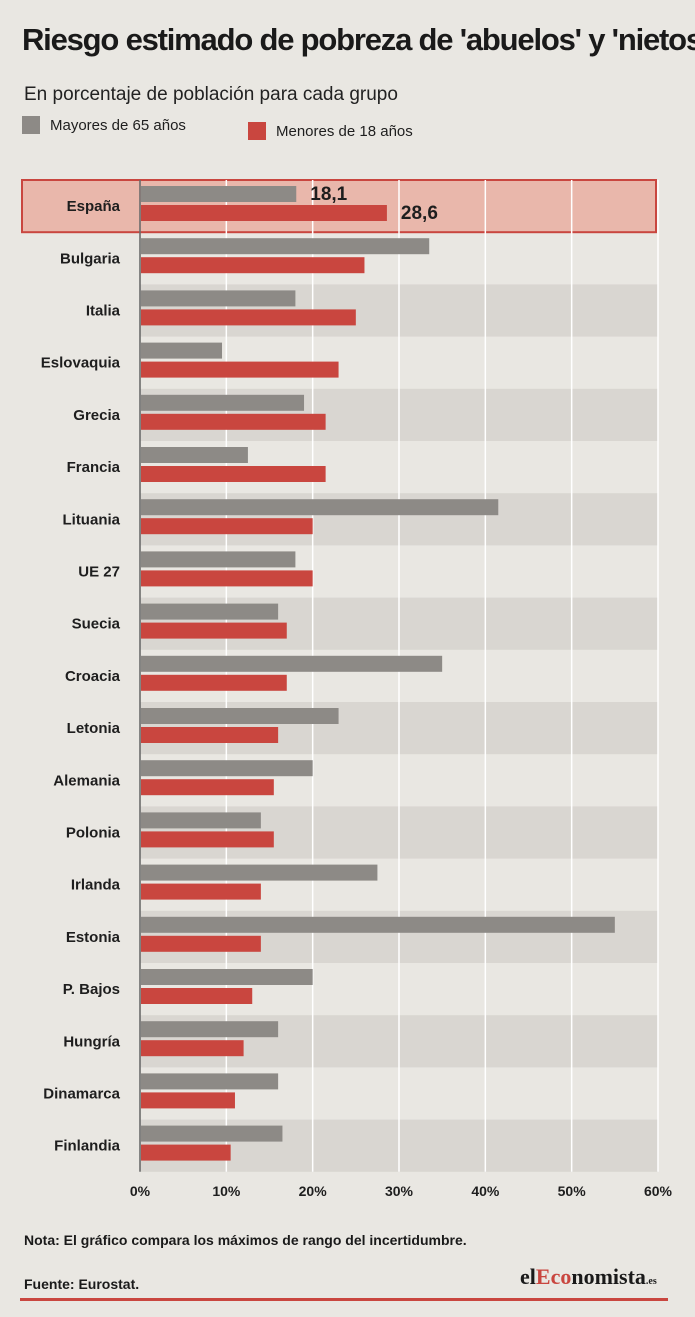 This screenshot has height=1317, width=695. Describe the element at coordinates (94, 206) in the screenshot. I see `category-label: España` at that location.